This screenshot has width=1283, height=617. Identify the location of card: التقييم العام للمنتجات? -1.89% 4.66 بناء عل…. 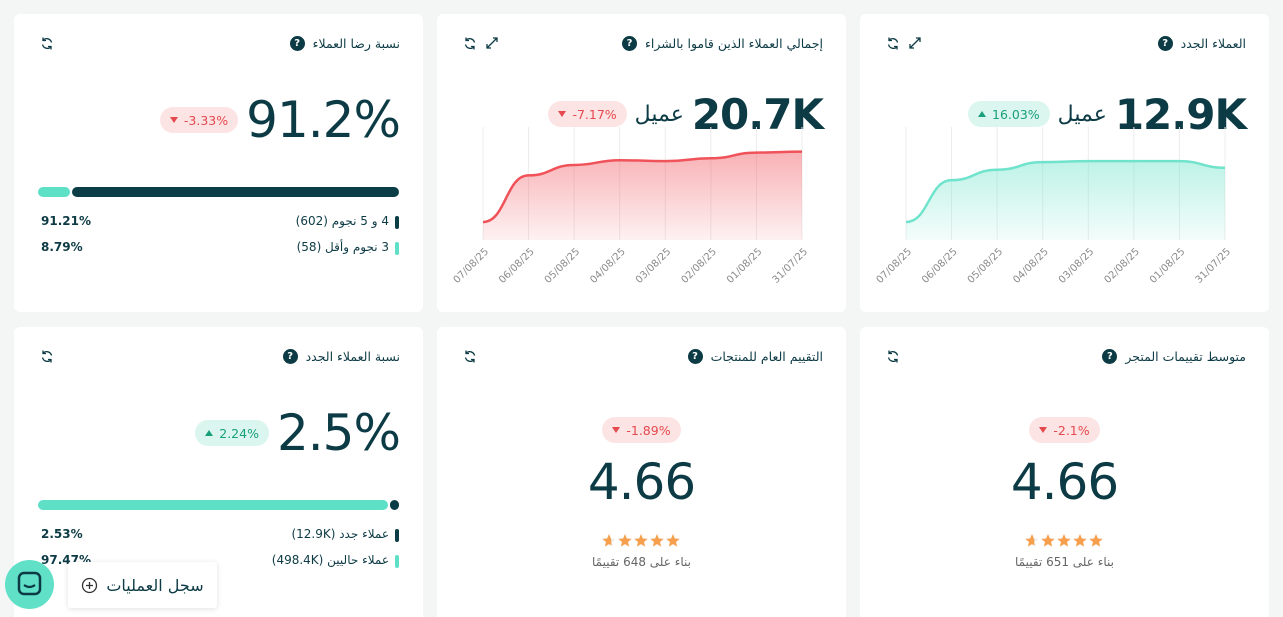
(641, 472).